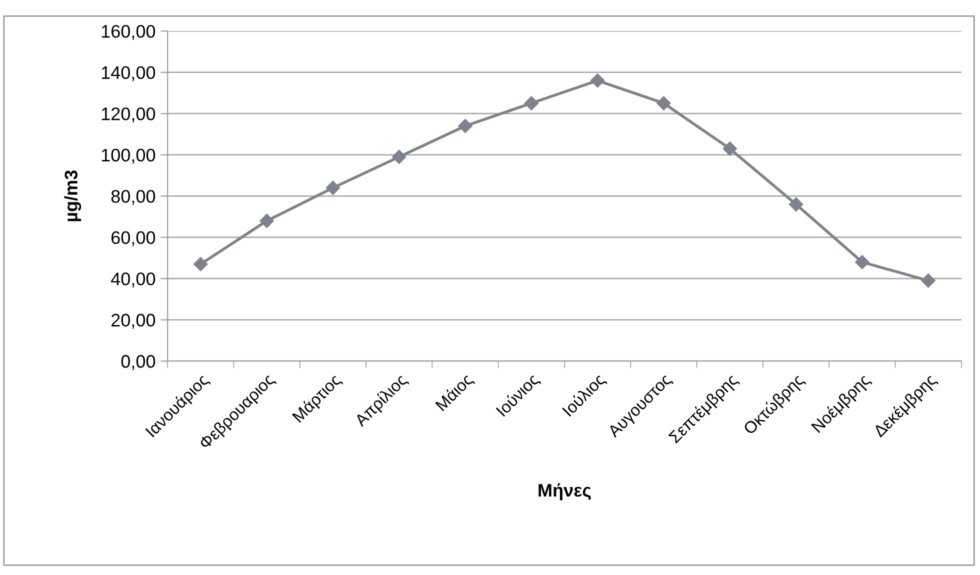 Image resolution: width=980 pixels, height=575 pixels. What do you see at coordinates (133, 197) in the screenshot?
I see `y-tick-label: 80,00` at bounding box center [133, 197].